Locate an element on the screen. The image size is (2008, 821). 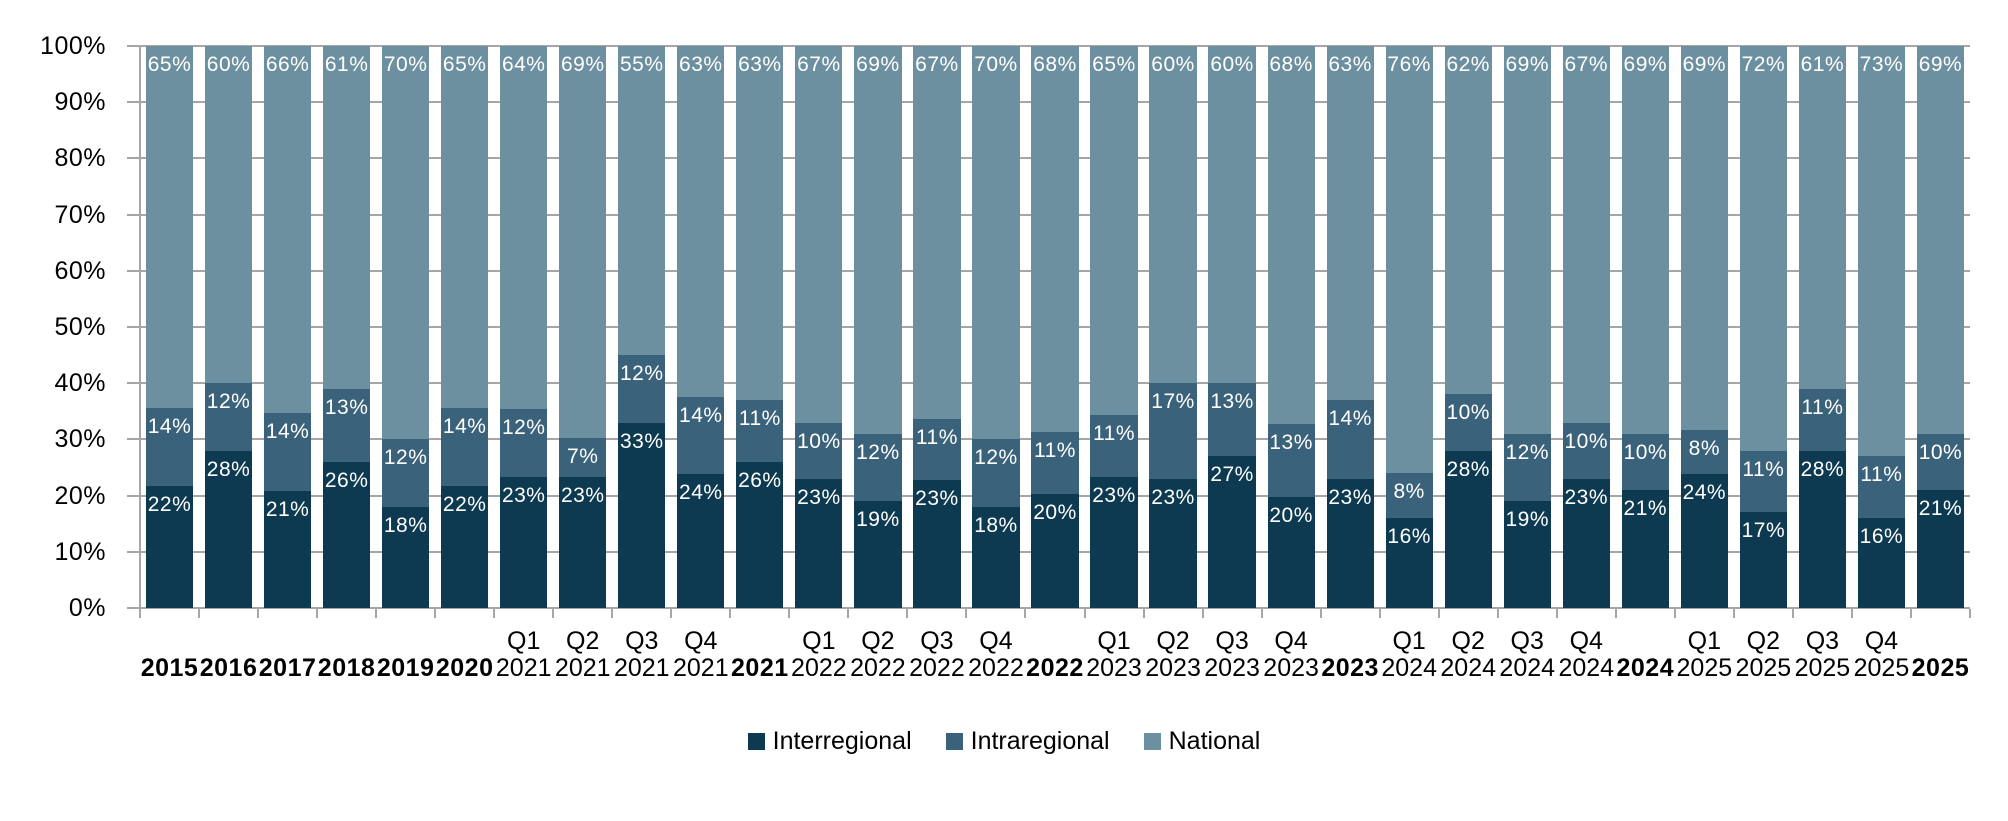
segment-national: 69% is located at coordinates (1704, 238).